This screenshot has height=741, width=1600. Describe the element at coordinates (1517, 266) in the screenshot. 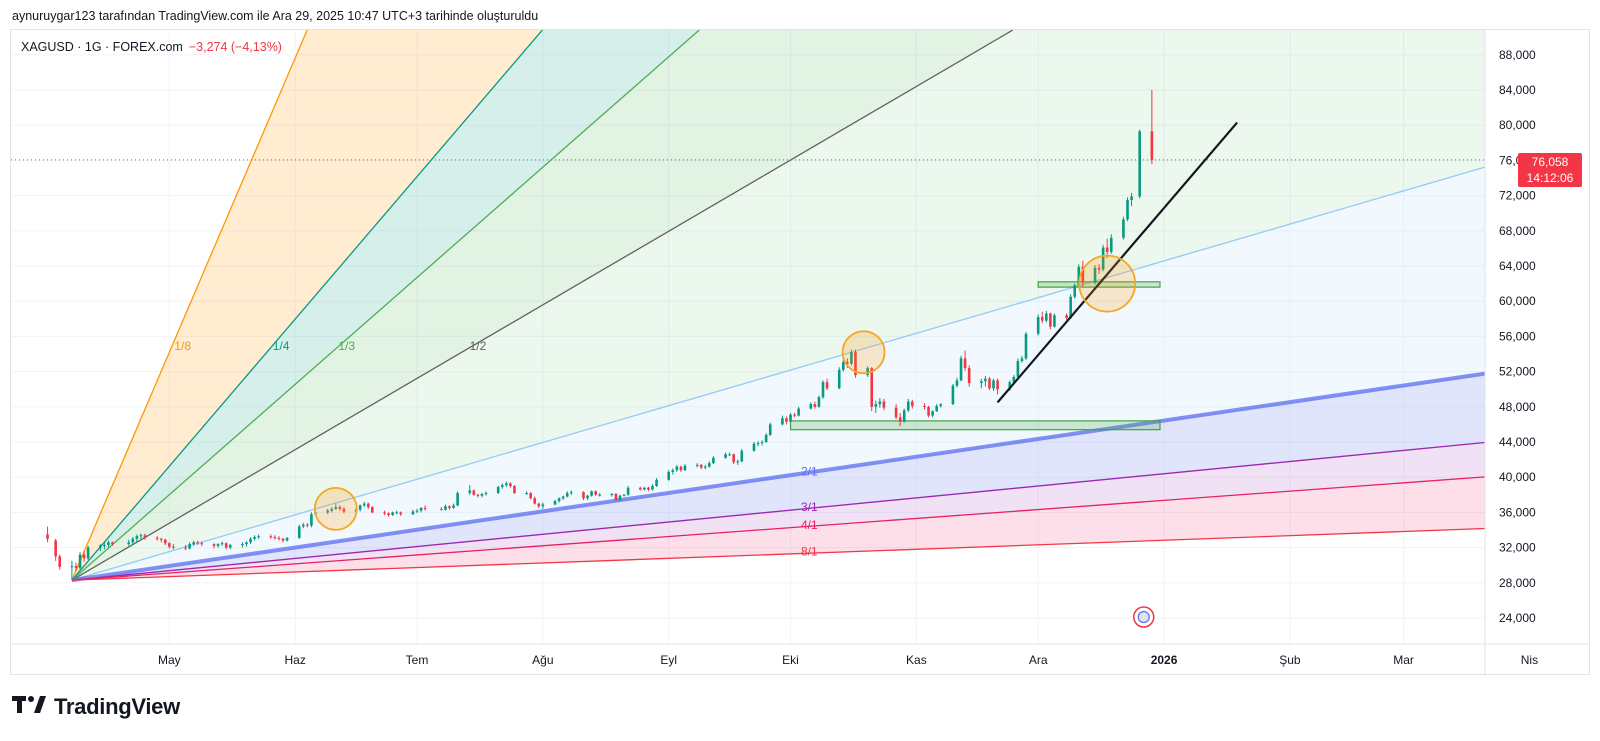

I see `y-tick-label: 64,000` at that location.